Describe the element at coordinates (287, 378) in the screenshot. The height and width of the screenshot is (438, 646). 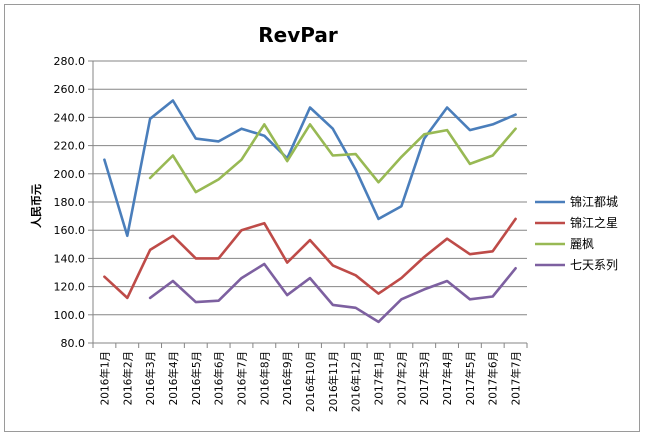
I see `x-tick-label: 2016年9月` at that location.